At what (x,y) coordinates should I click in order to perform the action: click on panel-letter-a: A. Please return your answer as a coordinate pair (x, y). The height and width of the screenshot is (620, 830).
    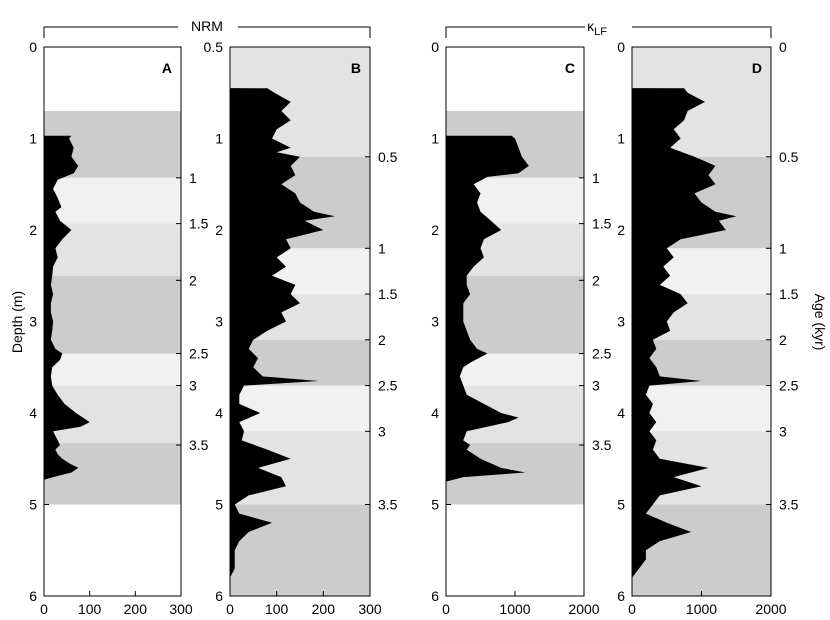
    Looking at the image, I should click on (167, 68).